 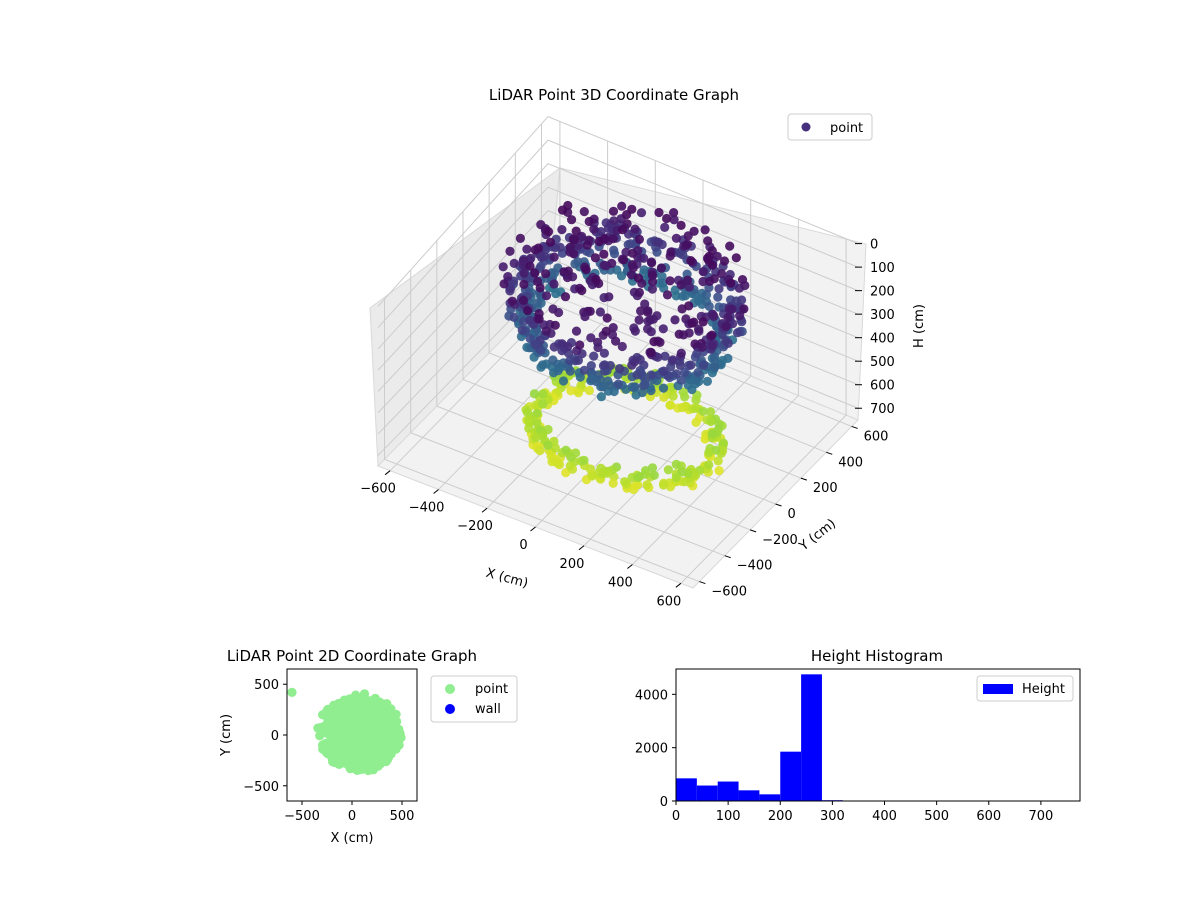 I want to click on scatter3d-y-tick-label: −600, so click(x=729, y=592).